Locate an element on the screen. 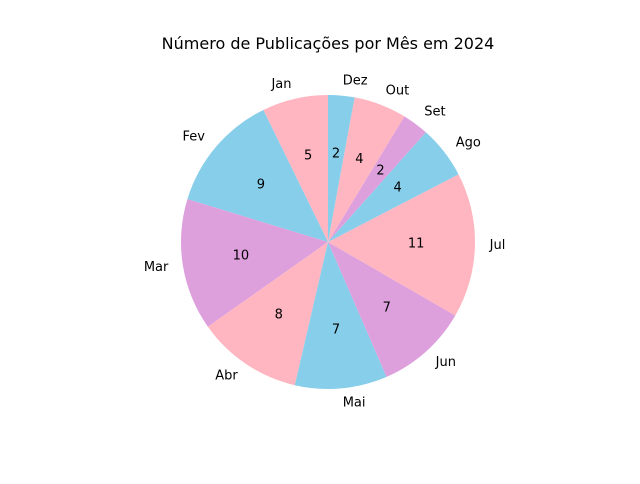  slice-label-ago: Ago is located at coordinates (468, 142).